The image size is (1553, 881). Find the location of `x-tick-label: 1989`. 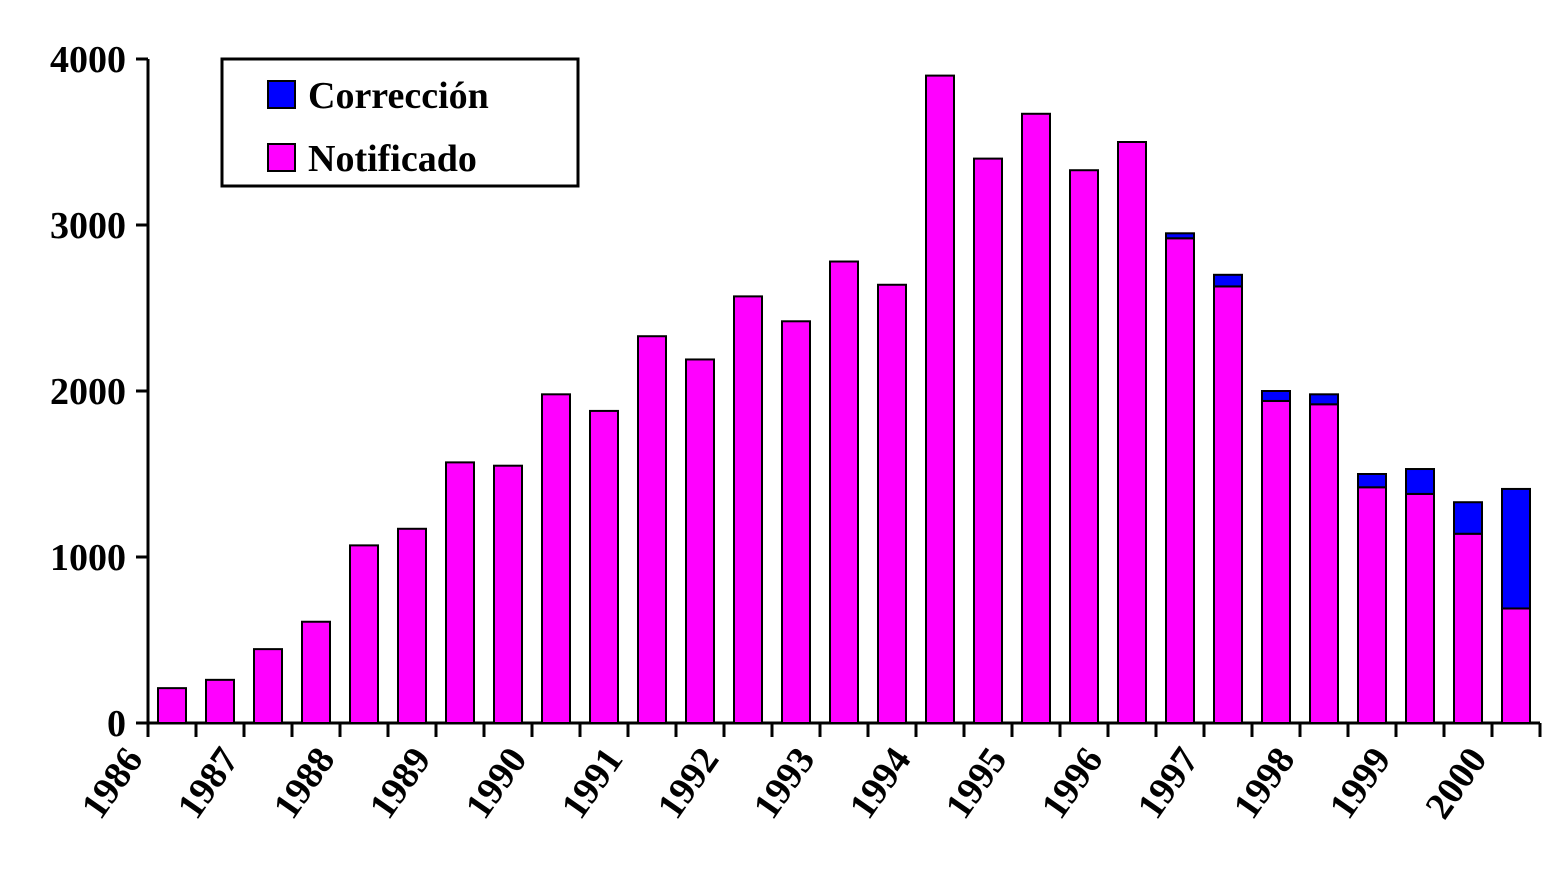

x-tick-label: 1989 is located at coordinates (400, 783).